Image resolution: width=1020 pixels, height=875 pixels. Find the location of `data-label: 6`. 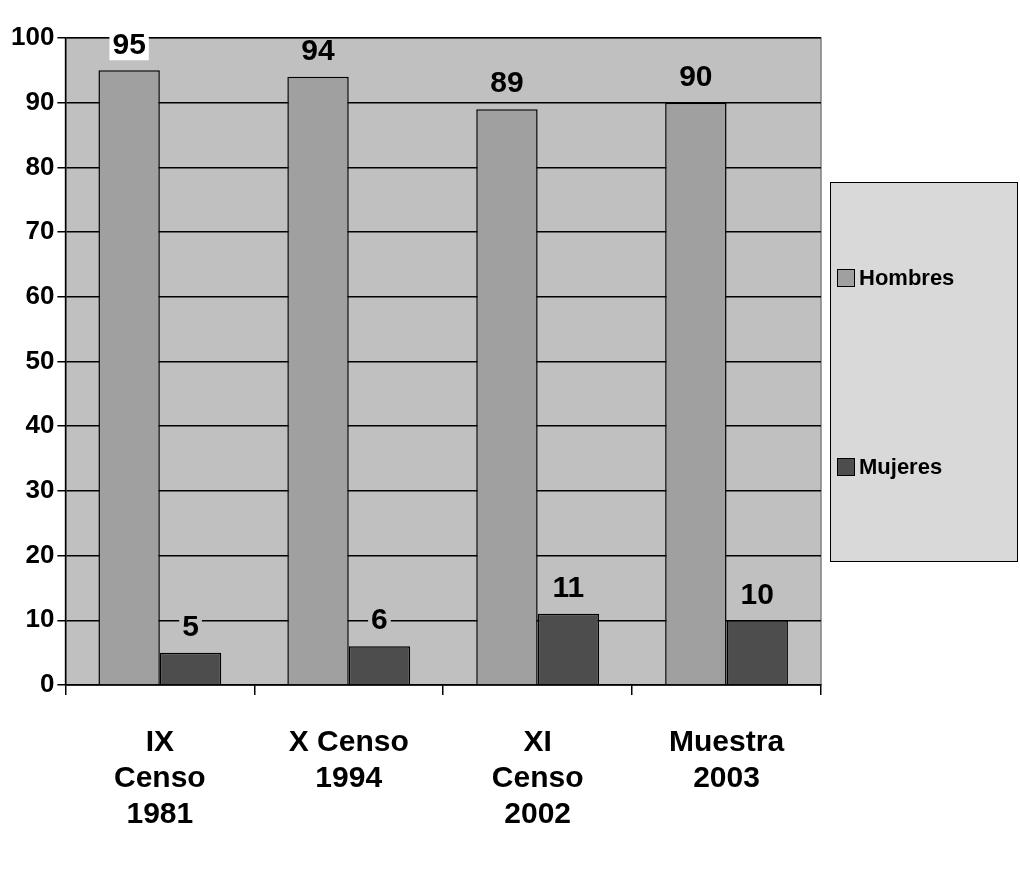

data-label: 6 is located at coordinates (379, 619).